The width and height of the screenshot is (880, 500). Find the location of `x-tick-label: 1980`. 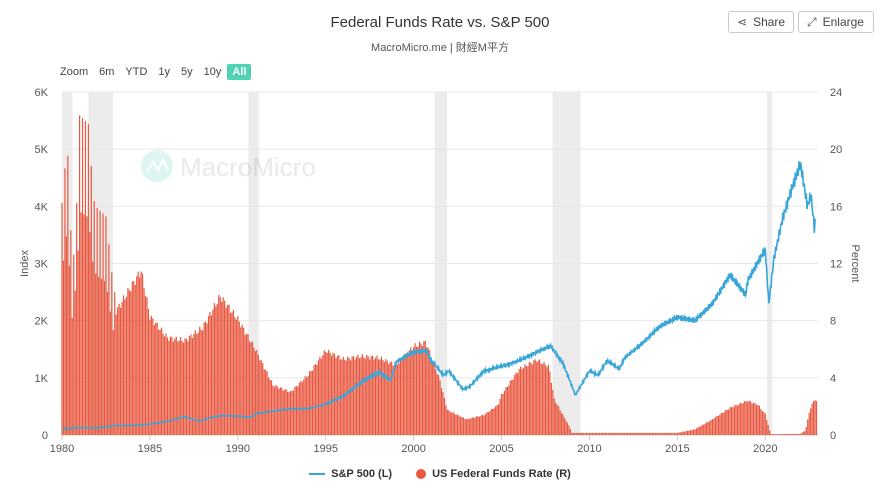

x-tick-label: 1980 is located at coordinates (62, 449).